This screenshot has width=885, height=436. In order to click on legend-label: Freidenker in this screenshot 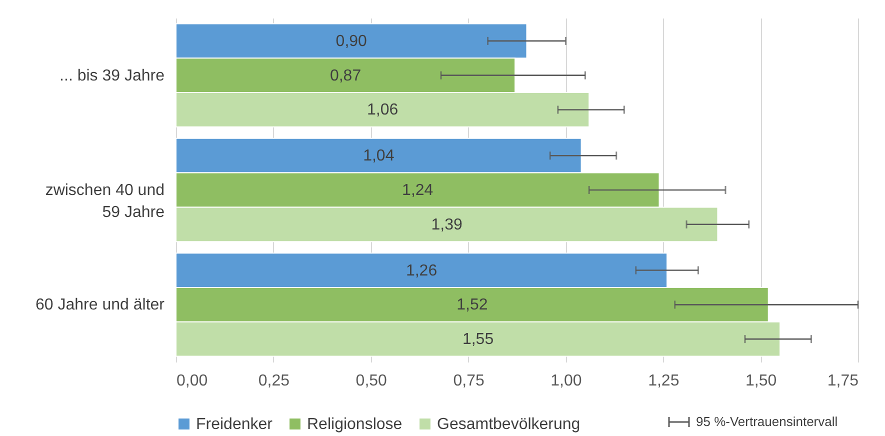, I will do `click(235, 424)`.